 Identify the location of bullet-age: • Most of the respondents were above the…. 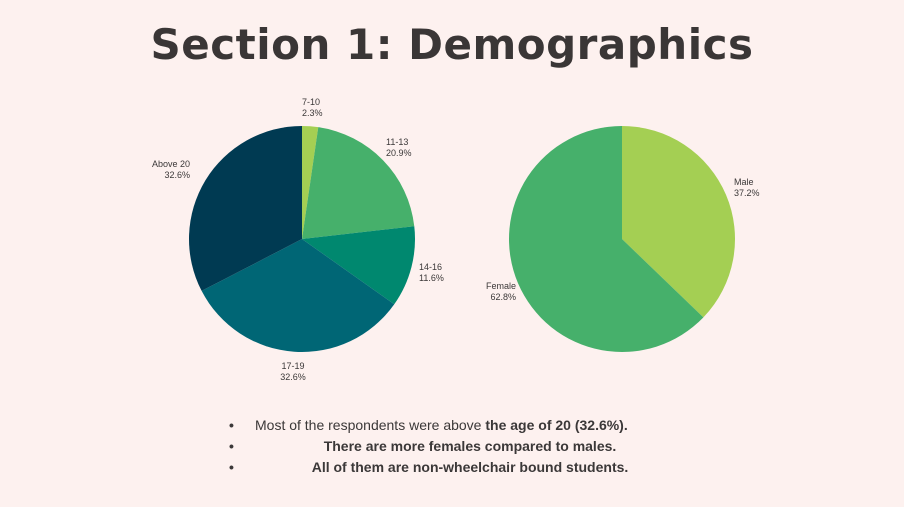
(460, 425).